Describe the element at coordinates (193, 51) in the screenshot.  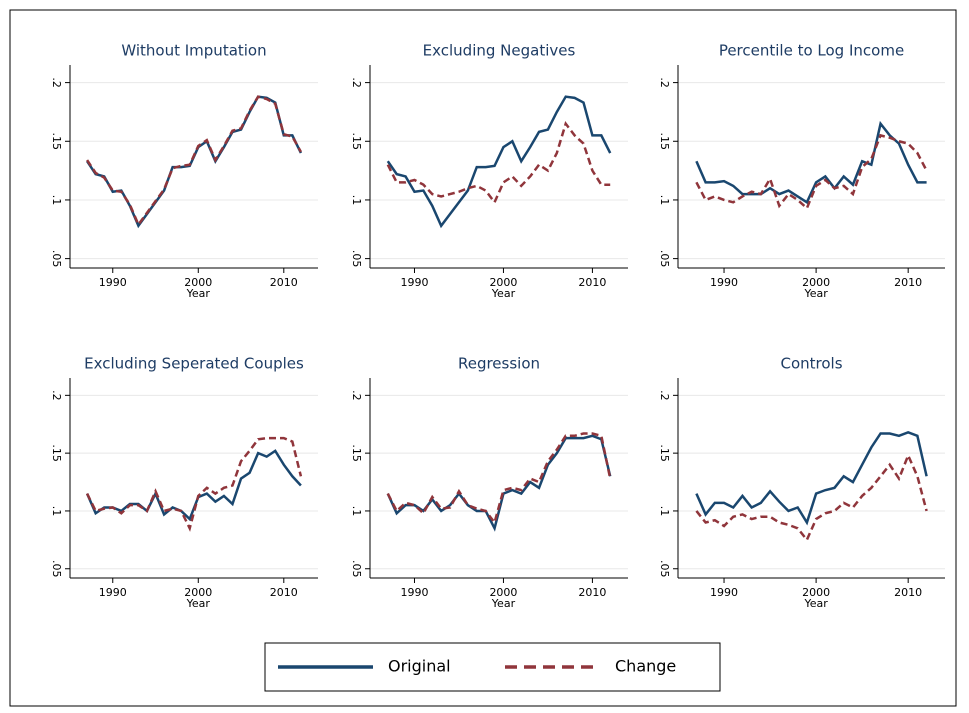
I see `panel-title: Without Imputation` at that location.